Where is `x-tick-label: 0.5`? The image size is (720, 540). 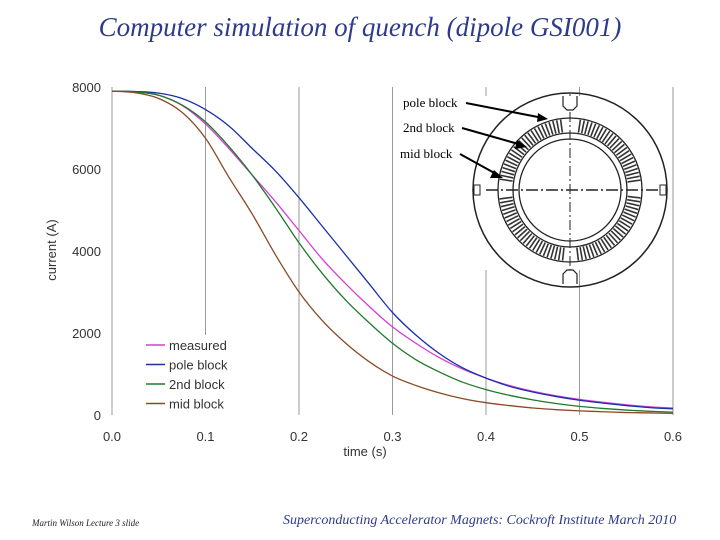
x-tick-label: 0.5 is located at coordinates (579, 436).